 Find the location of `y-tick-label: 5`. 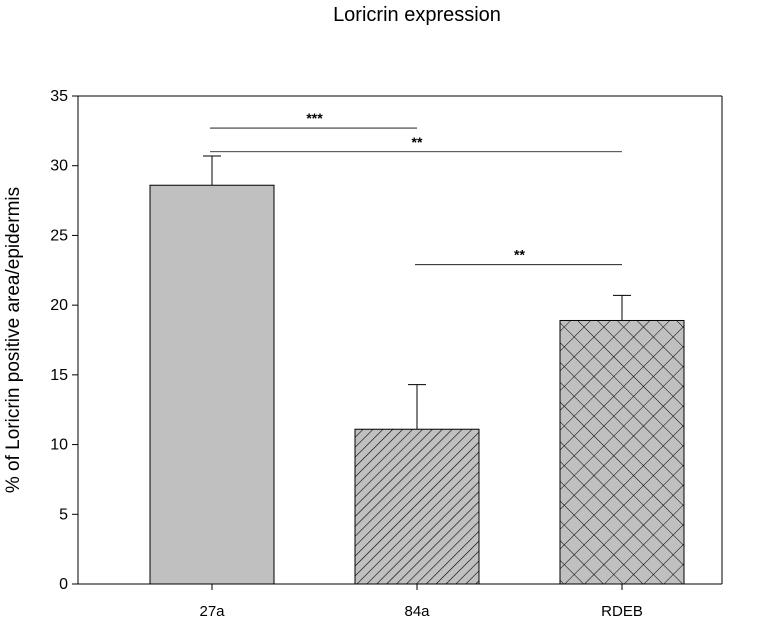

y-tick-label: 5 is located at coordinates (63, 514).